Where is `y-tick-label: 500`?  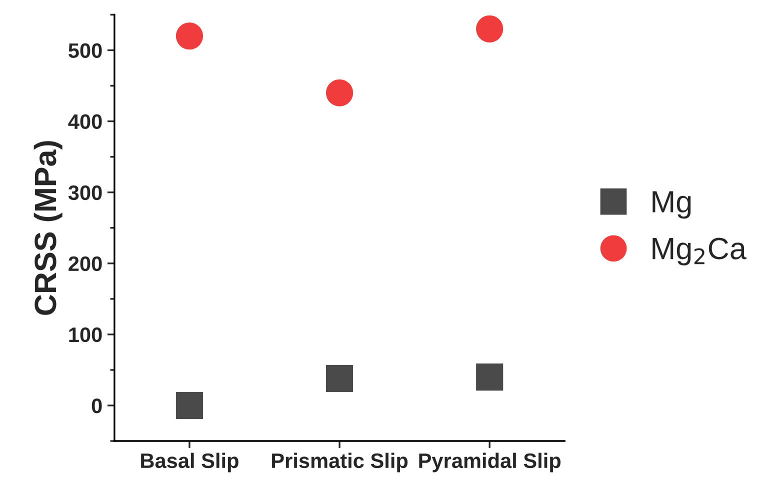 y-tick-label: 500 is located at coordinates (85, 50).